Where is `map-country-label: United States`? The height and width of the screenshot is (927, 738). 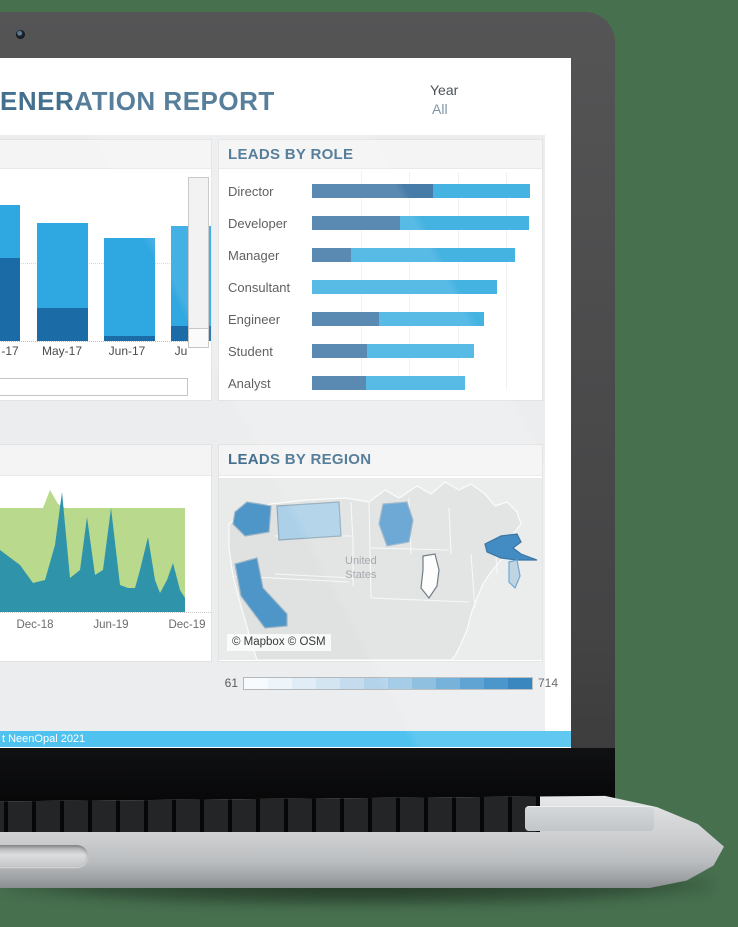
map-country-label: United States is located at coordinates (361, 568).